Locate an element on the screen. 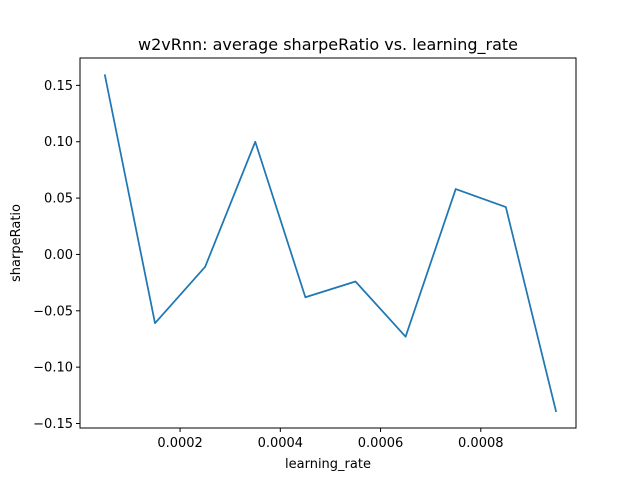 The image size is (640, 480). y-axis: −0.15 −0.10 −0.05 0.00 0.05 0.10 0.15 is located at coordinates (56, 255).